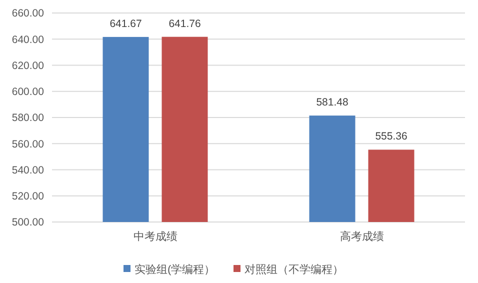 The image size is (478, 283). What do you see at coordinates (28, 196) in the screenshot?
I see `y-tick-label: 520.00` at bounding box center [28, 196].